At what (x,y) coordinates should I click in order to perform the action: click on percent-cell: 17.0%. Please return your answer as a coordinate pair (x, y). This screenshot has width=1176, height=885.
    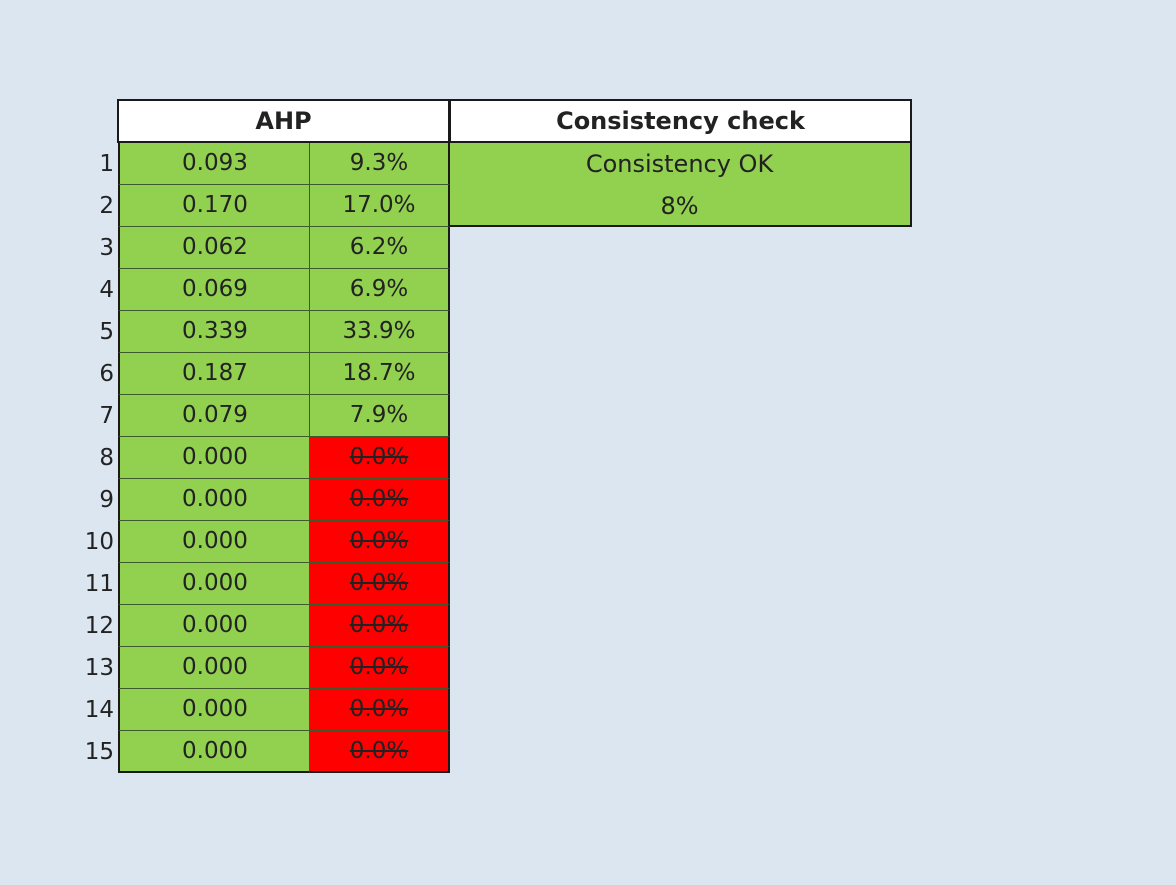
    Looking at the image, I should click on (380, 206).